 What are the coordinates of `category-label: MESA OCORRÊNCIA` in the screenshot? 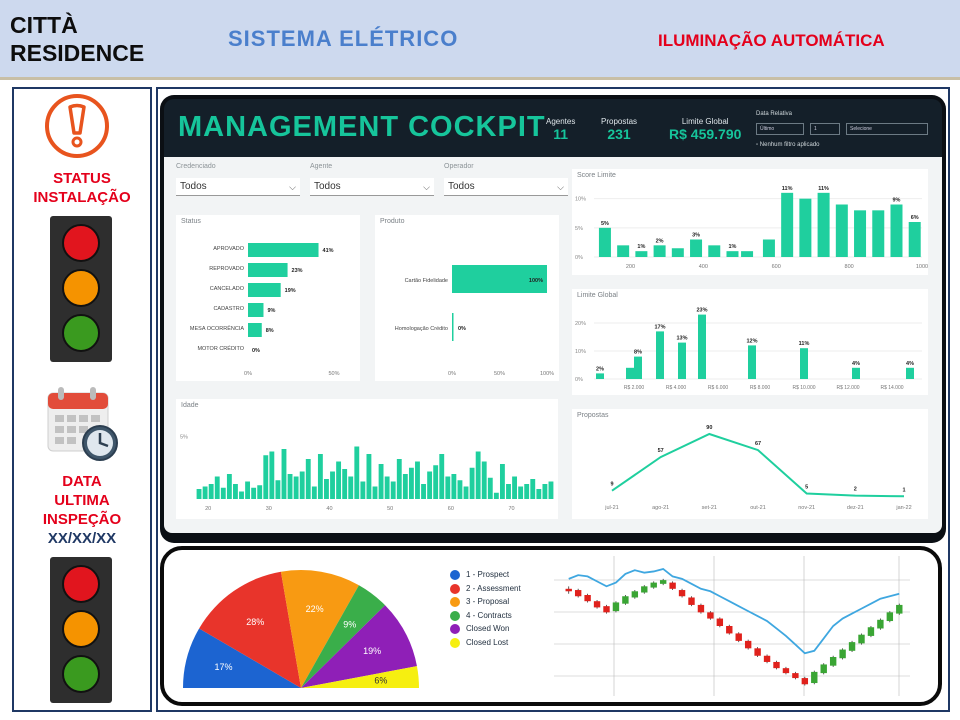 It's located at (217, 328).